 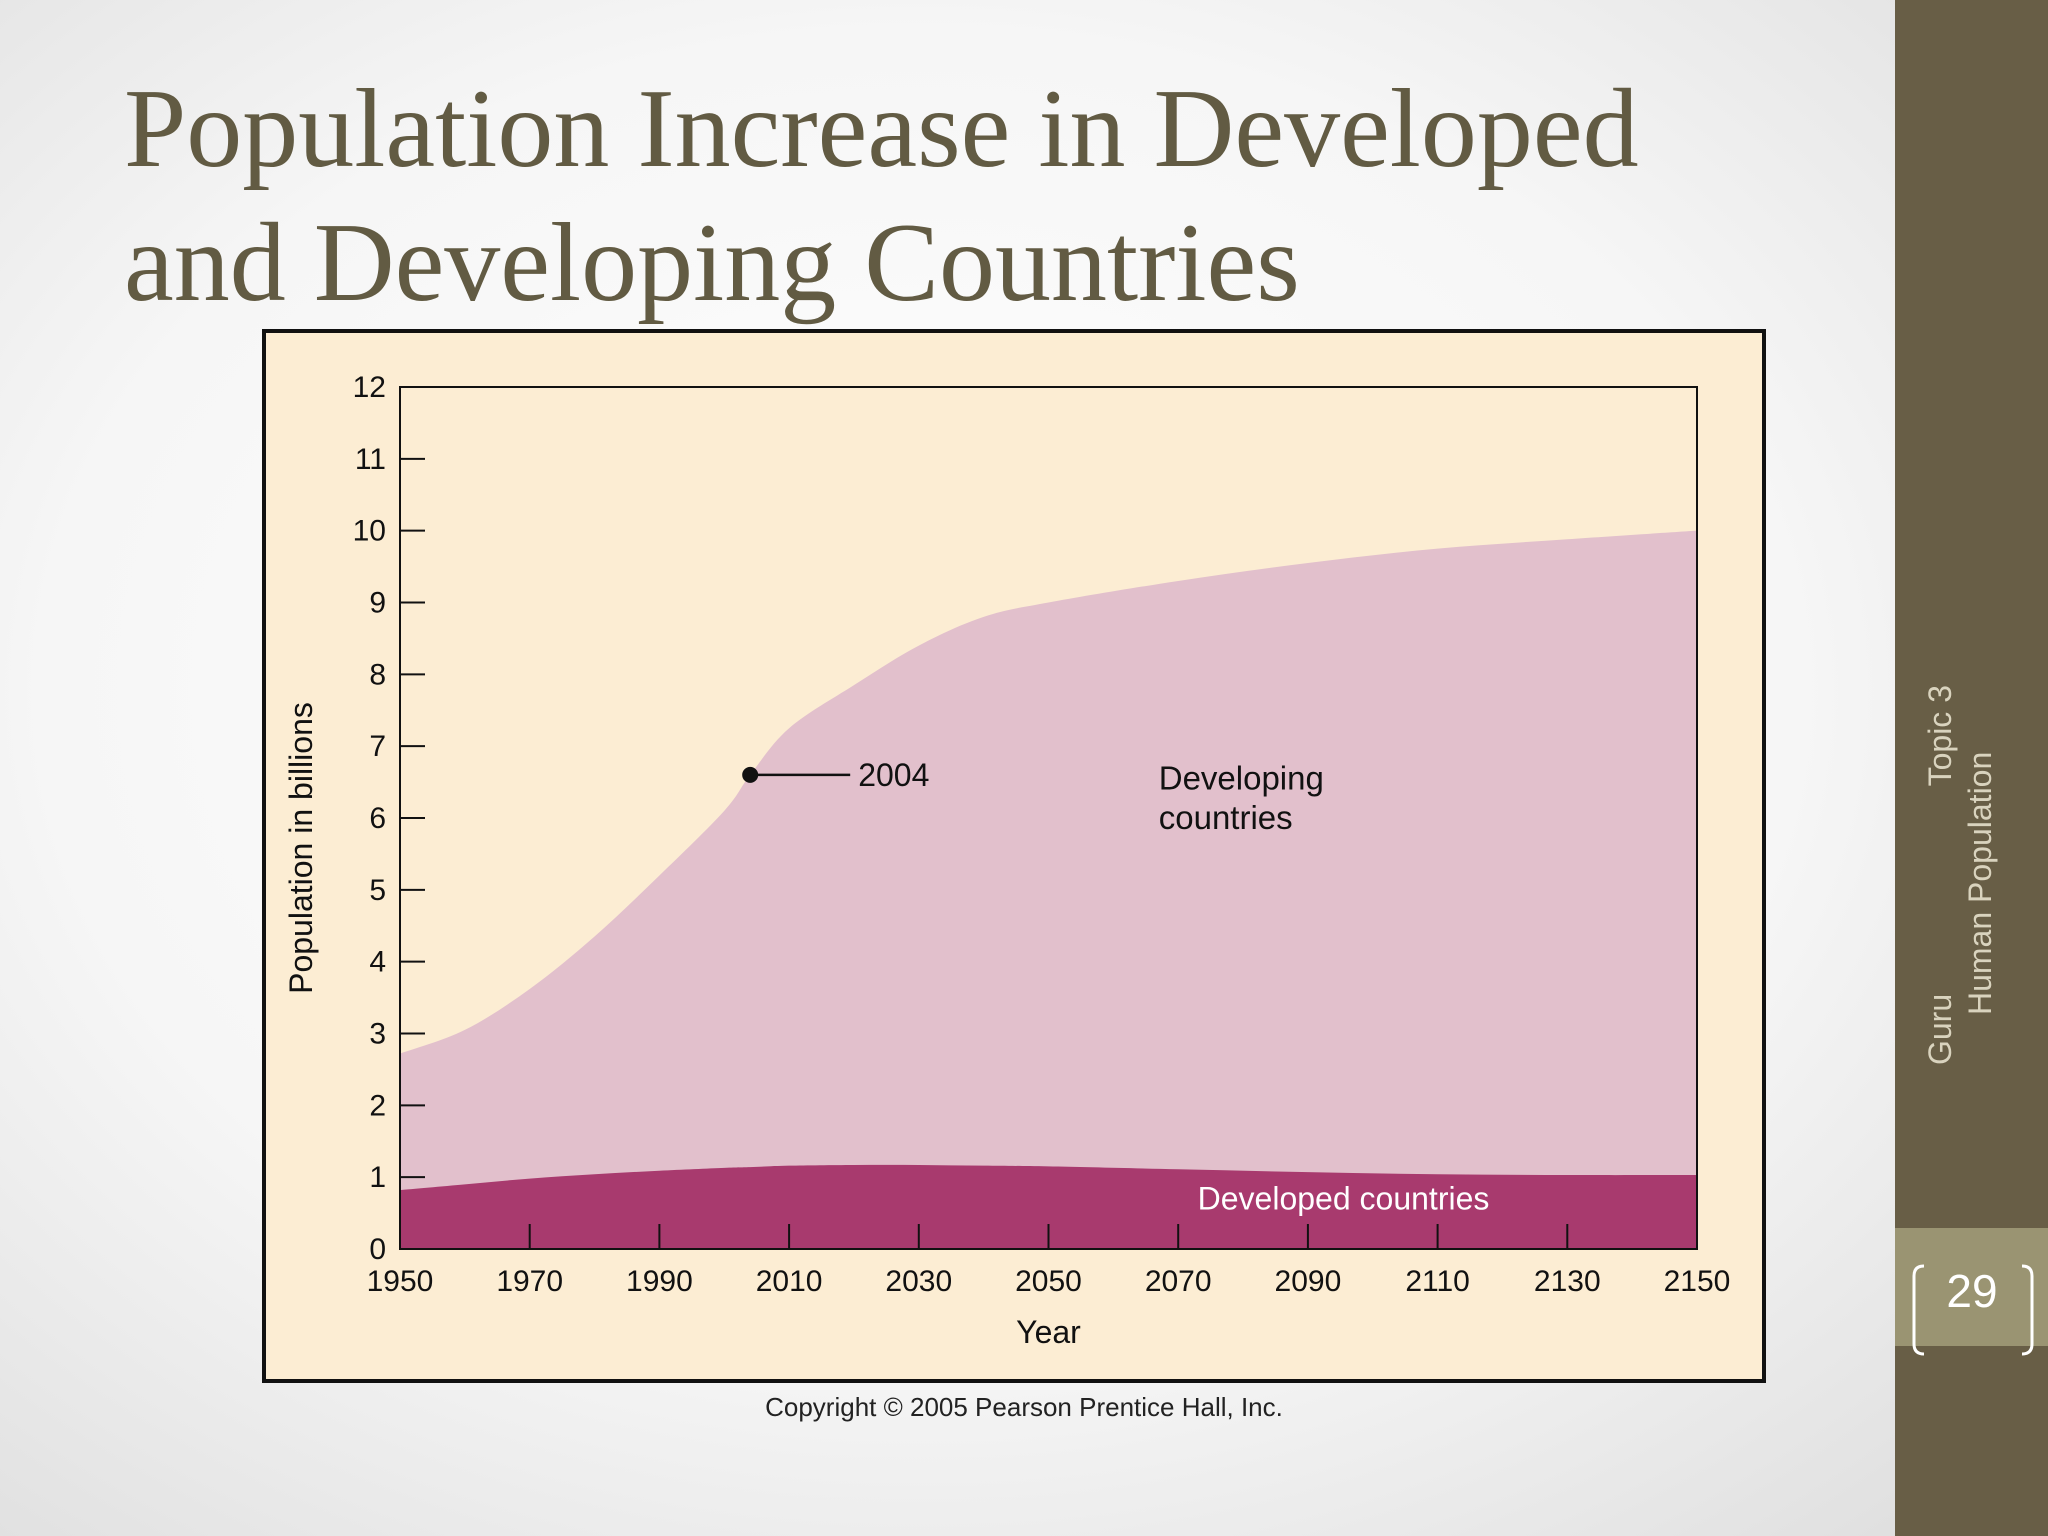 I want to click on annotation-label: 2004, so click(x=893, y=775).